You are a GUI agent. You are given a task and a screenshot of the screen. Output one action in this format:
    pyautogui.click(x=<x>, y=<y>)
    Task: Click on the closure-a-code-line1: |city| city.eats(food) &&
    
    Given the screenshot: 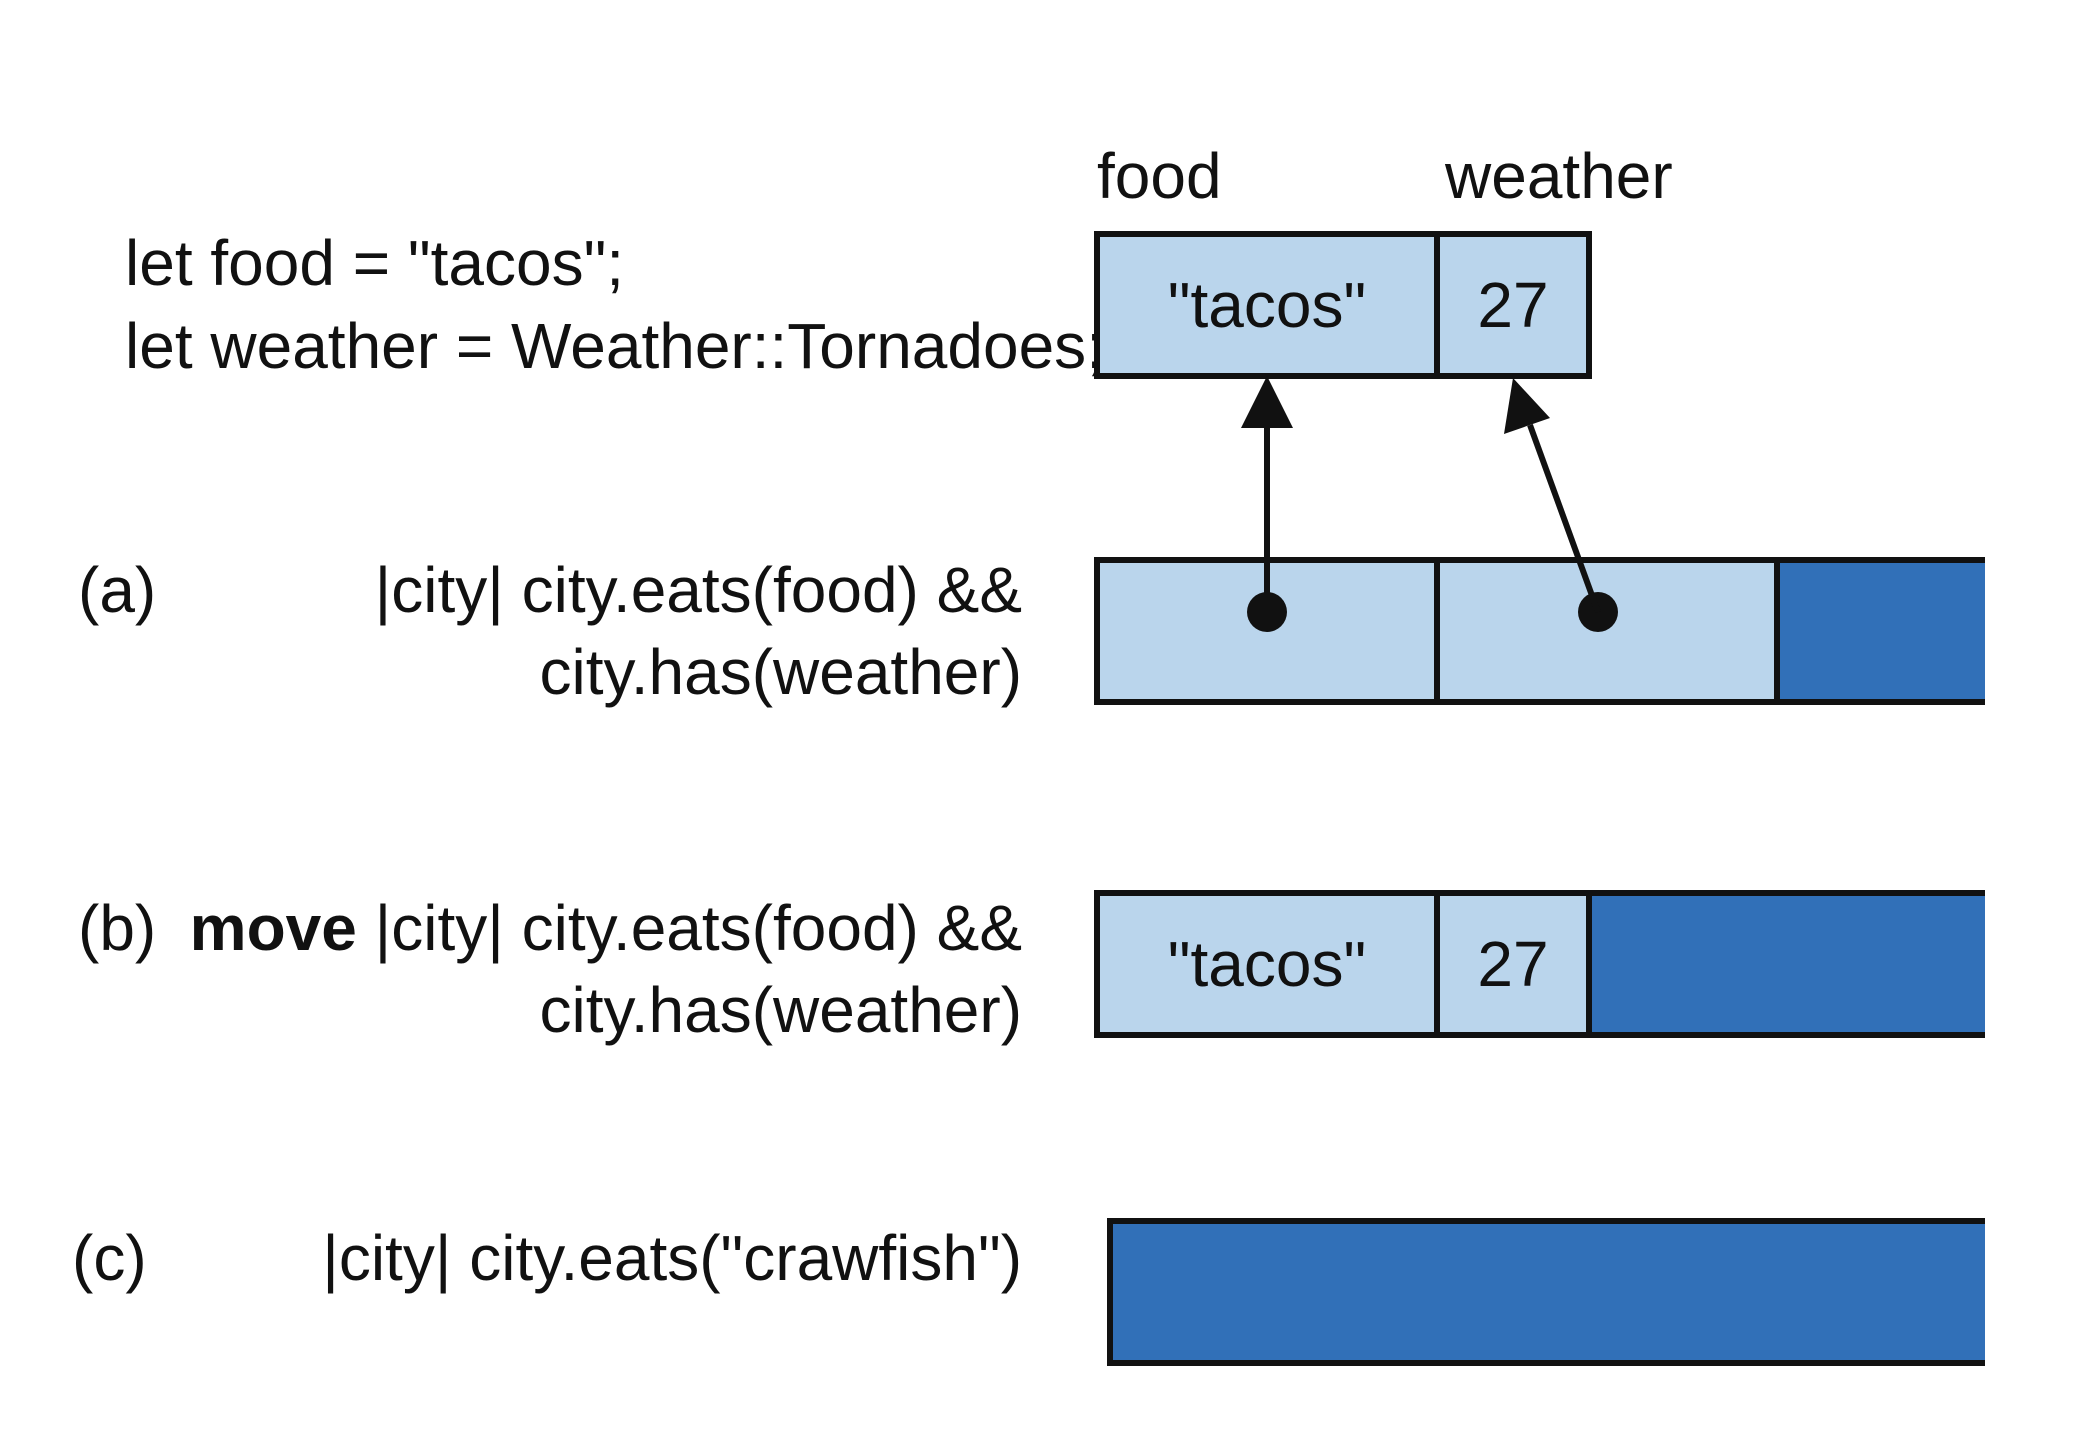 What is the action you would take?
    pyautogui.click(x=698, y=590)
    